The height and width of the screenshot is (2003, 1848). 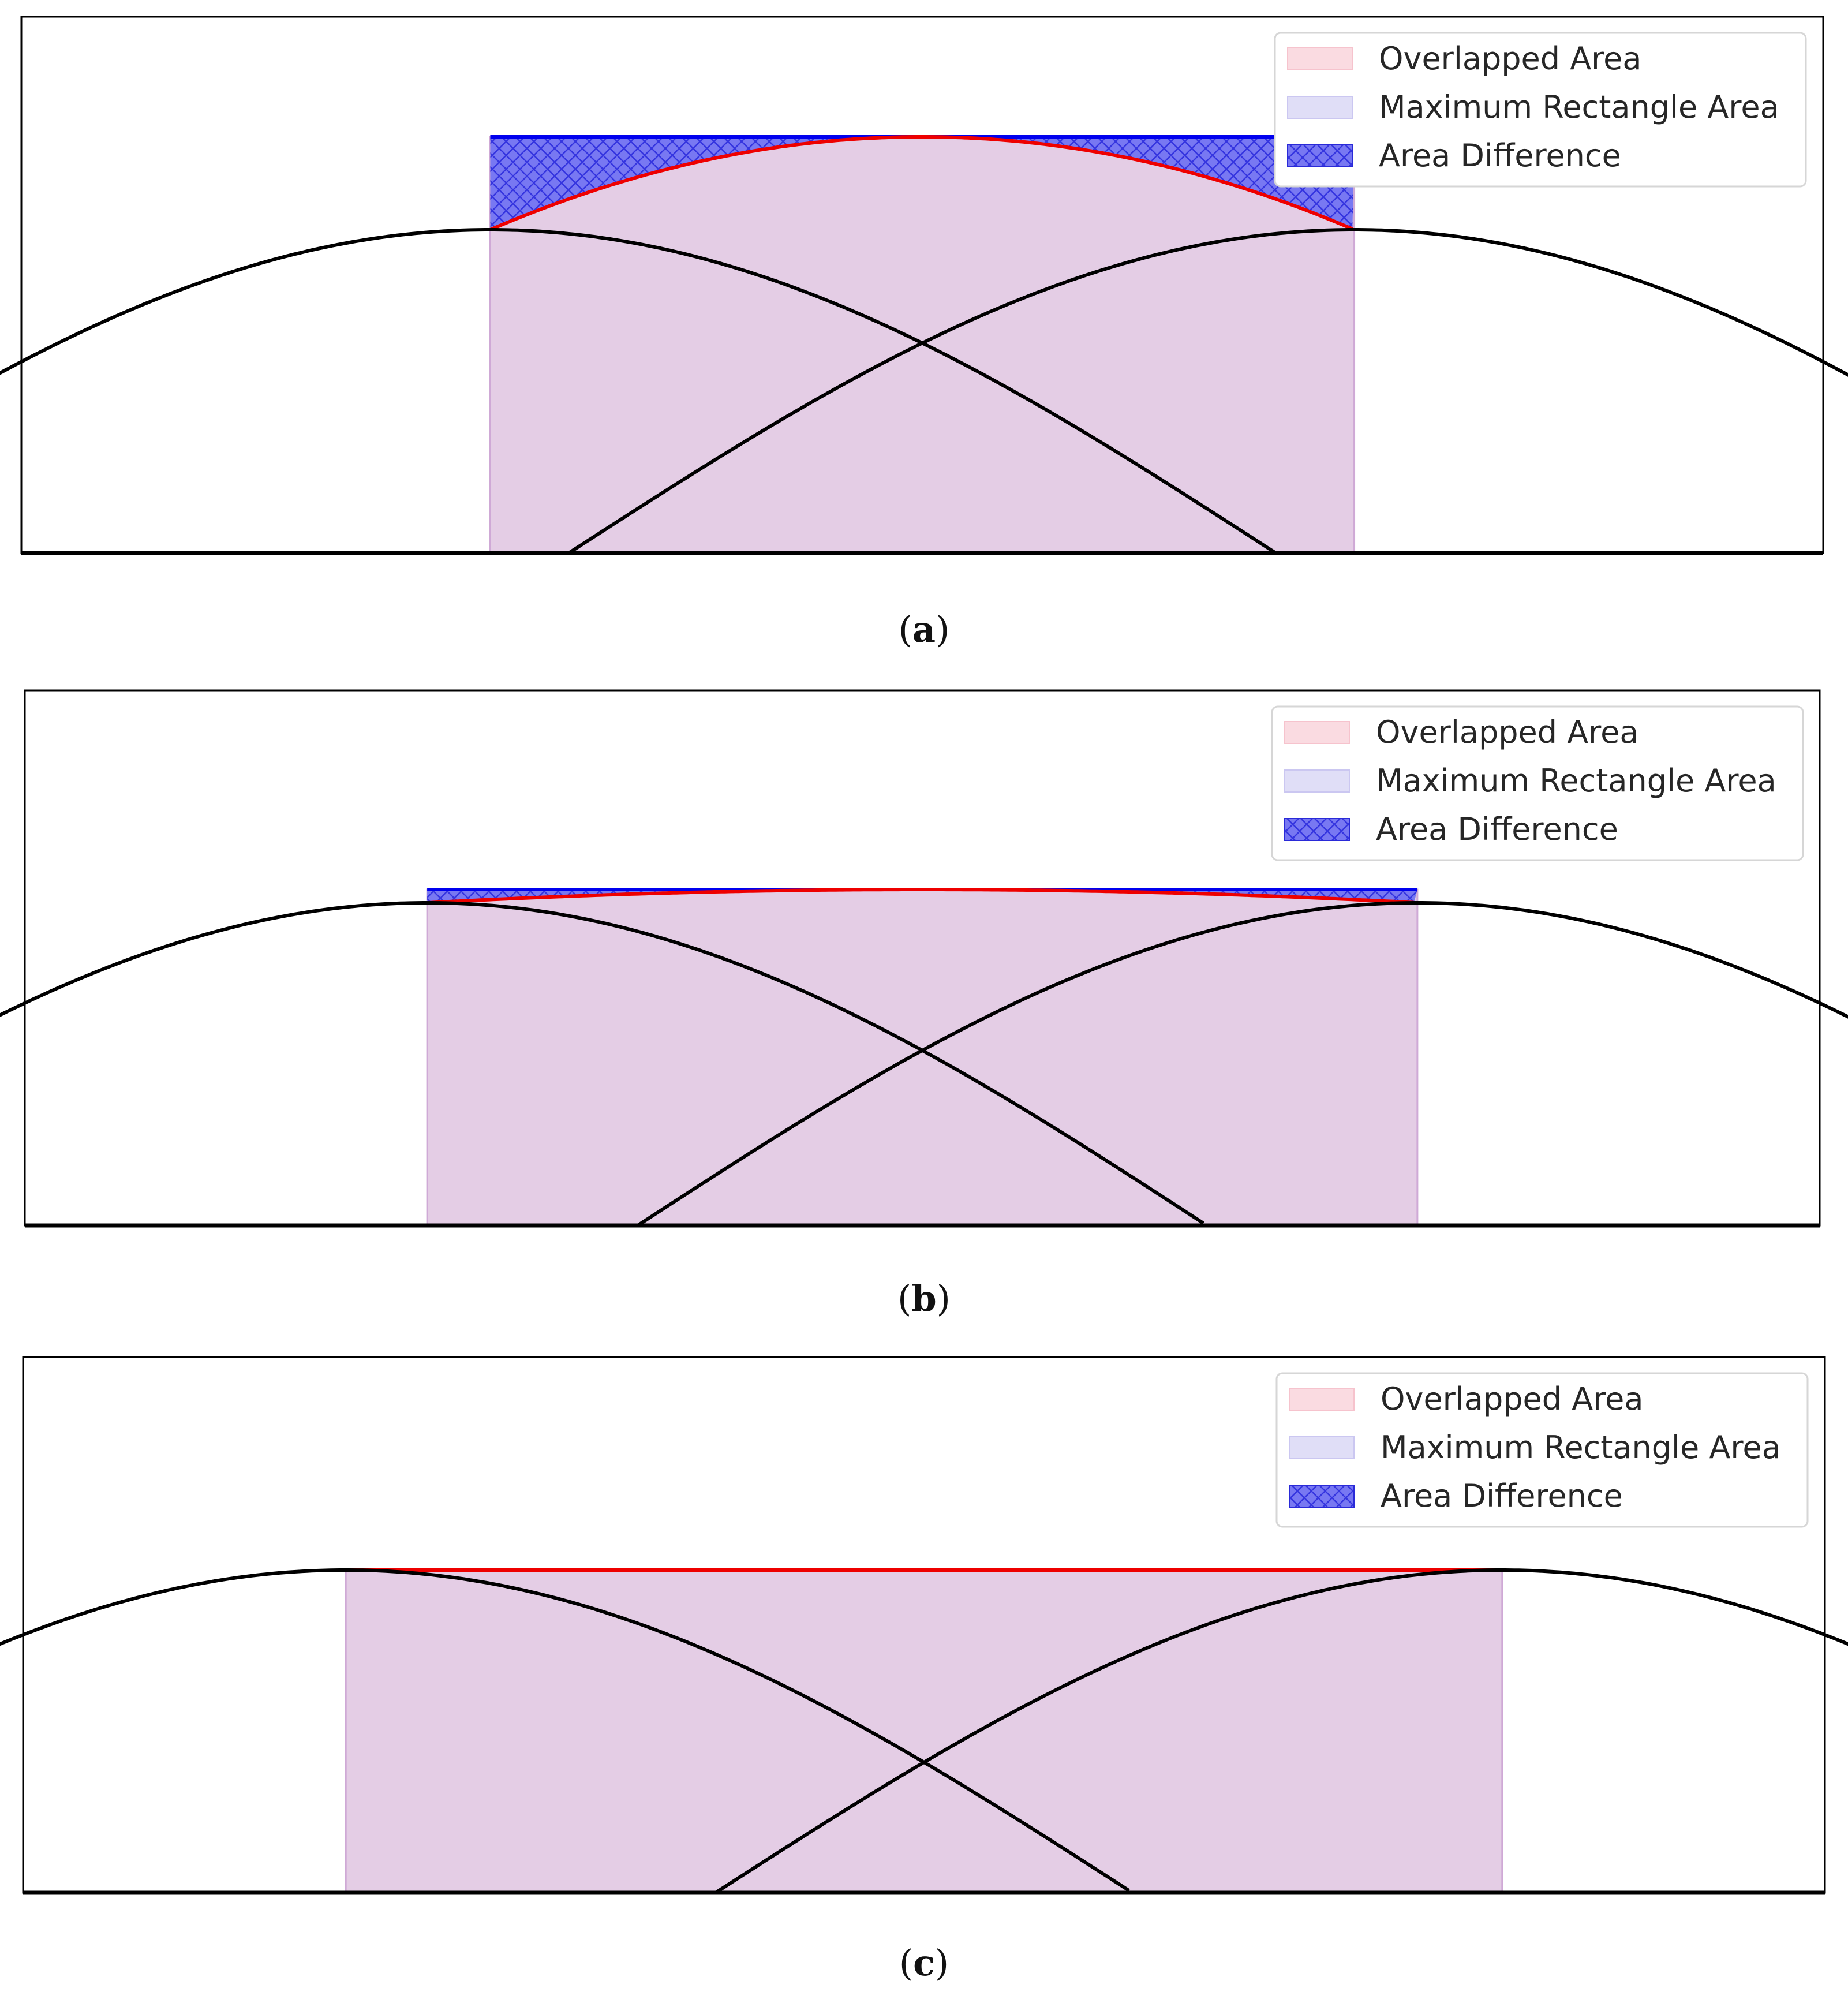 What do you see at coordinates (924, 629) in the screenshot?
I see `caption-a: (a)` at bounding box center [924, 629].